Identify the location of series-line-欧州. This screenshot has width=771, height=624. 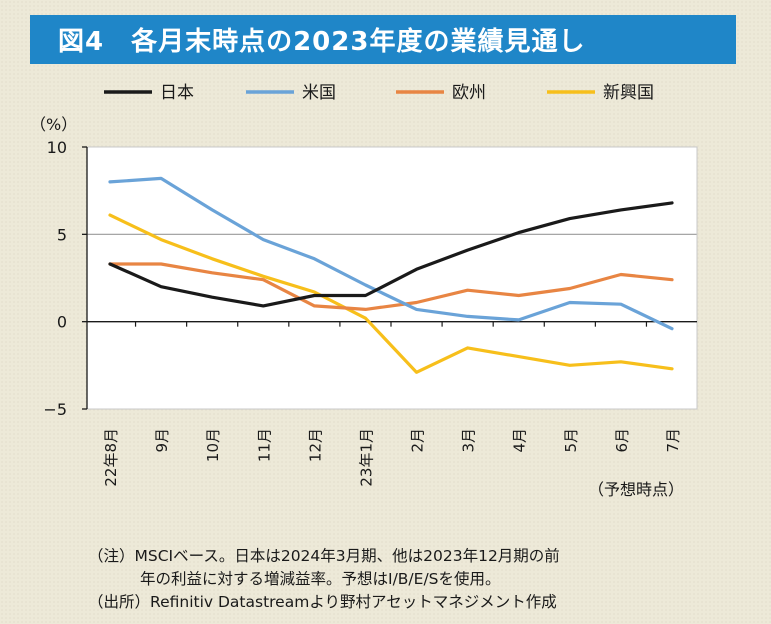
(391, 286).